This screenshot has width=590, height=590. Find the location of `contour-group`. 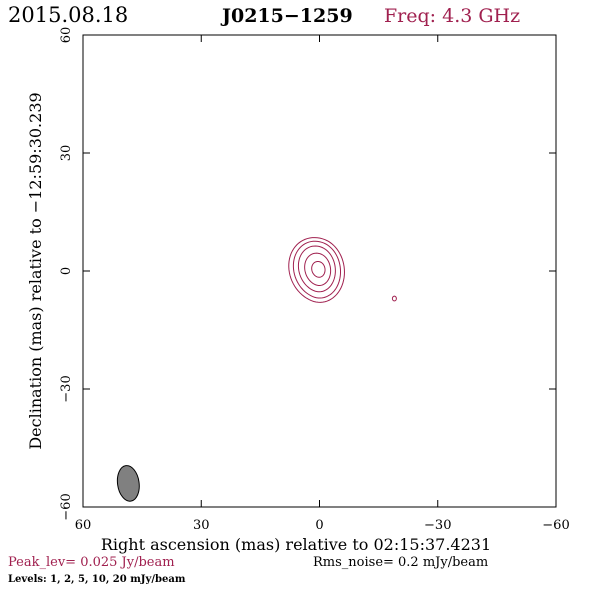

contour-group is located at coordinates (342, 270).